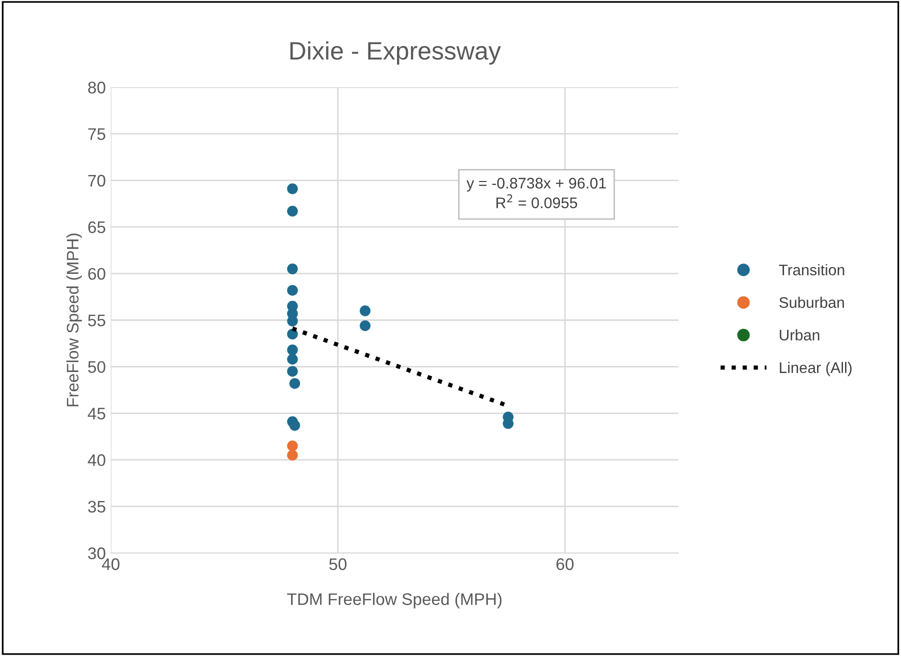 The width and height of the screenshot is (901, 656). Describe the element at coordinates (97, 227) in the screenshot. I see `y-tick-label: 65` at that location.